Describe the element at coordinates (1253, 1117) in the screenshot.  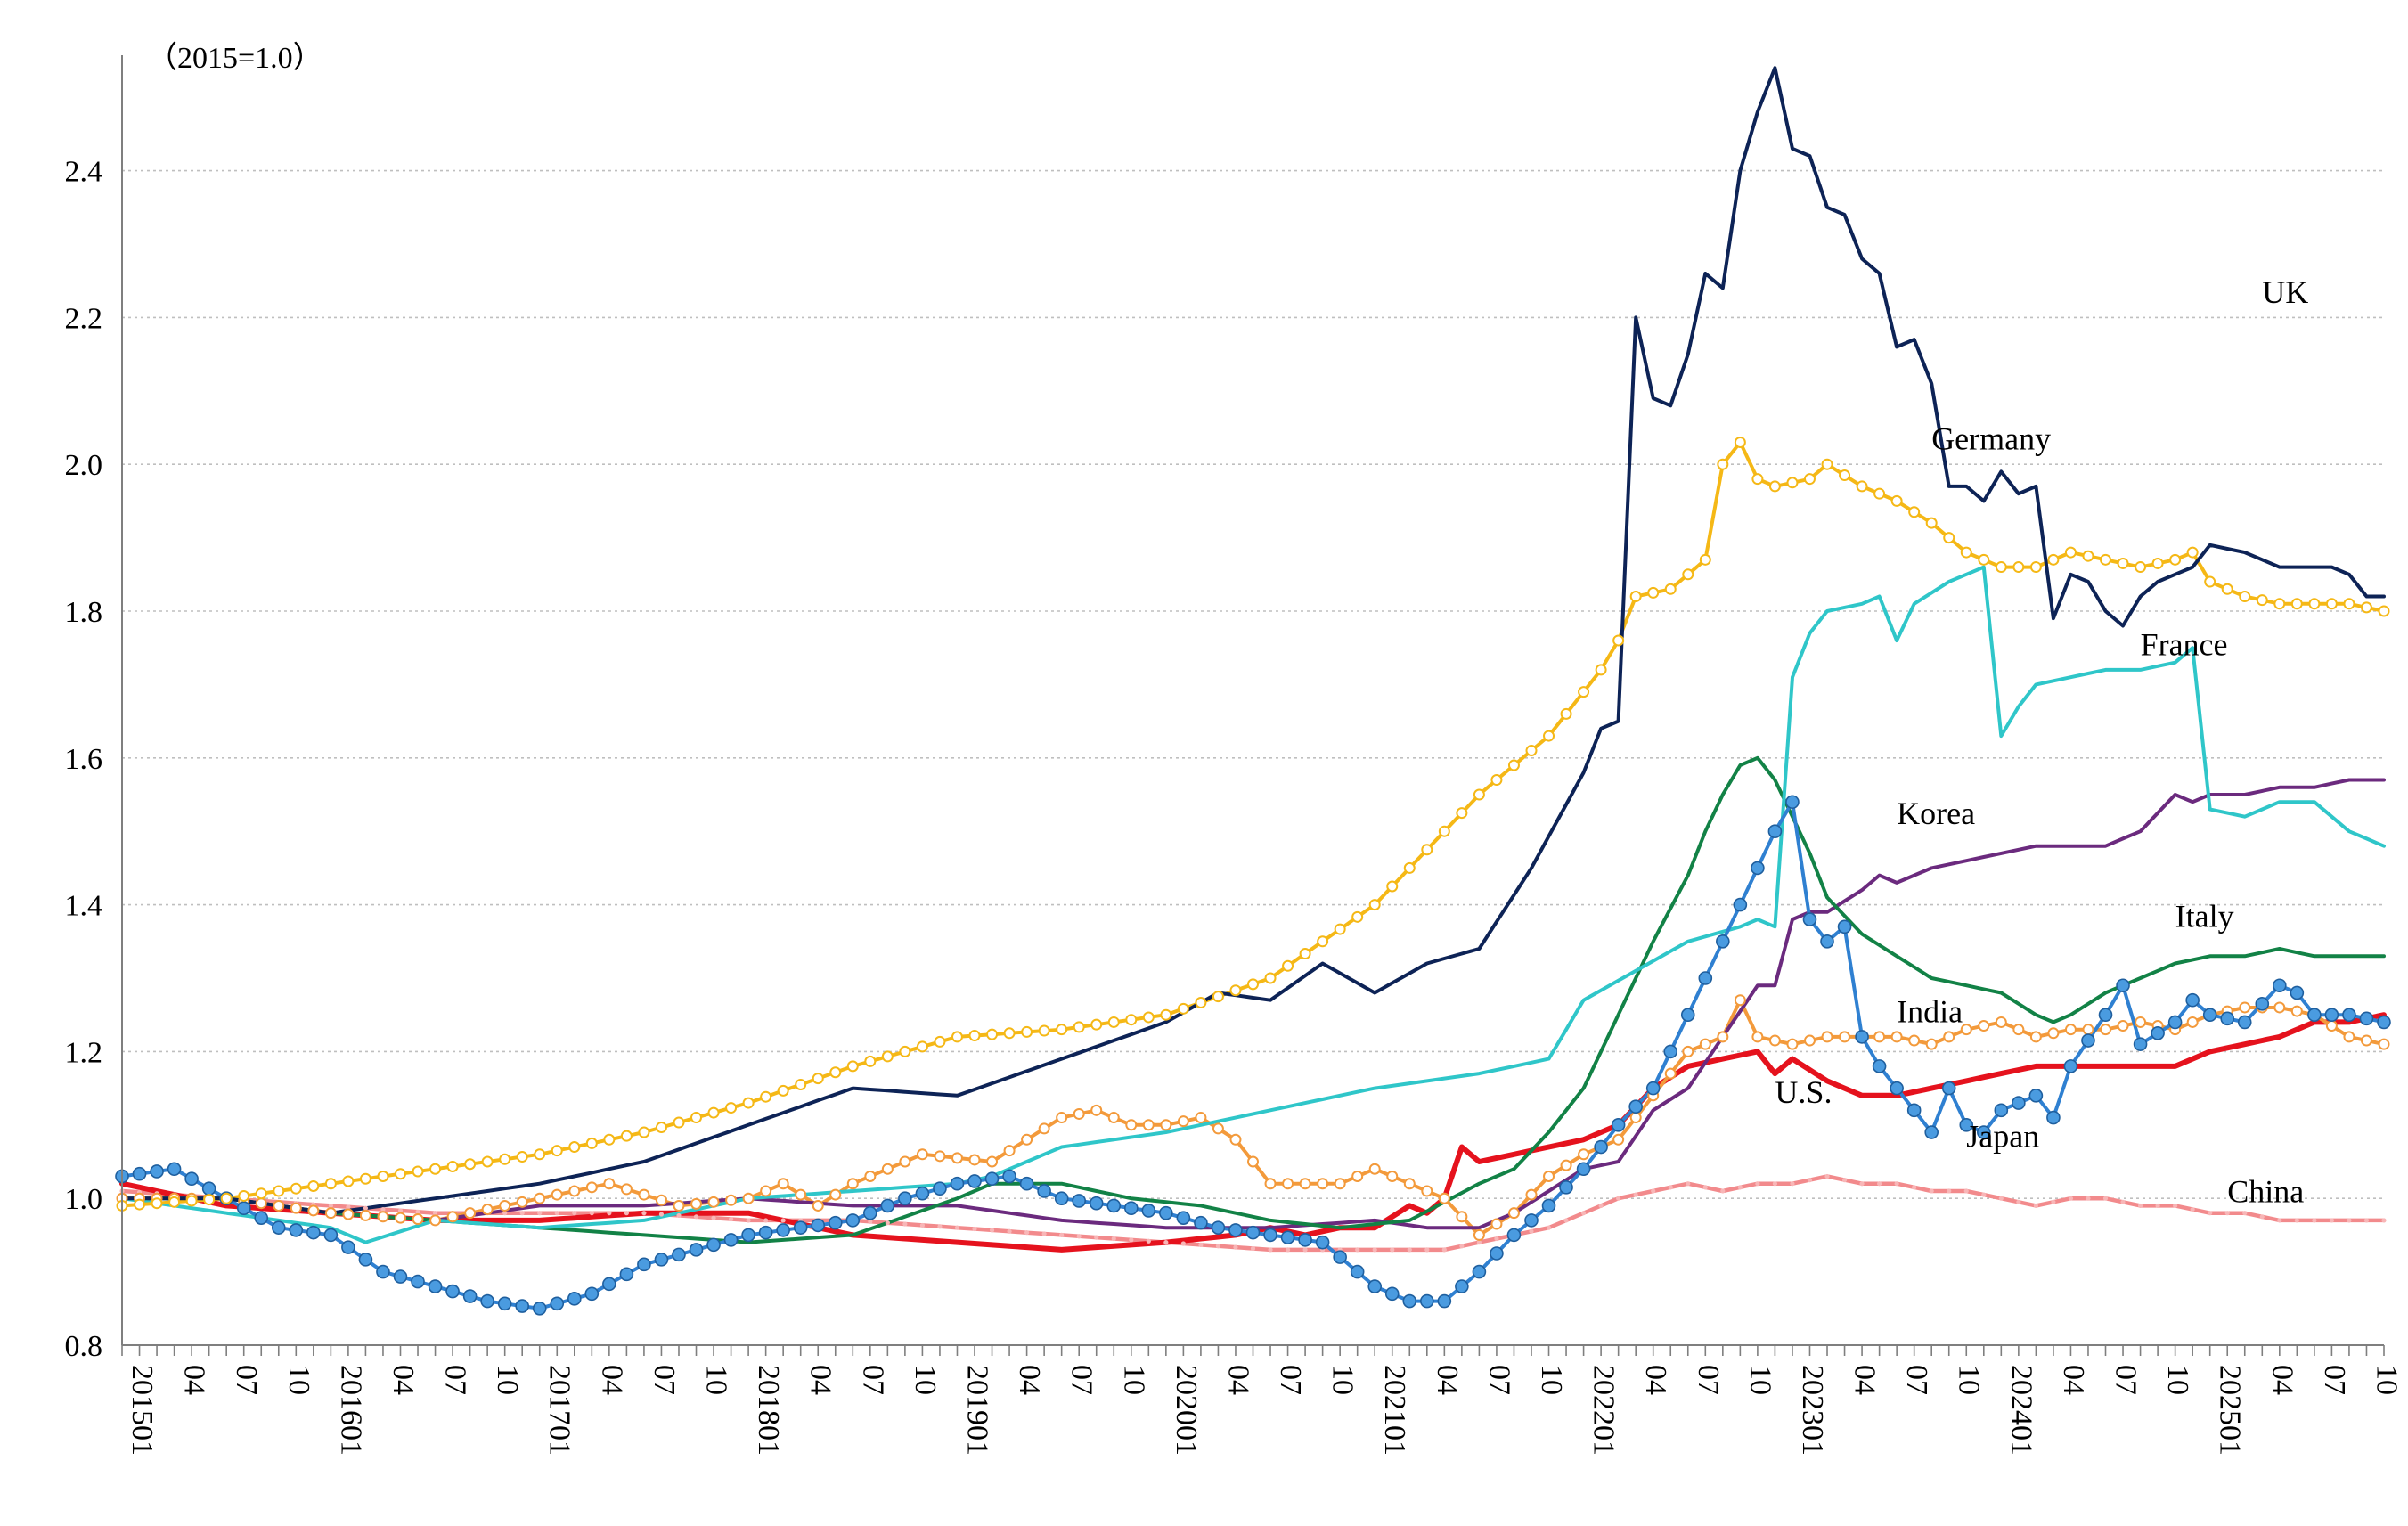
I see `series-line-india` at that location.